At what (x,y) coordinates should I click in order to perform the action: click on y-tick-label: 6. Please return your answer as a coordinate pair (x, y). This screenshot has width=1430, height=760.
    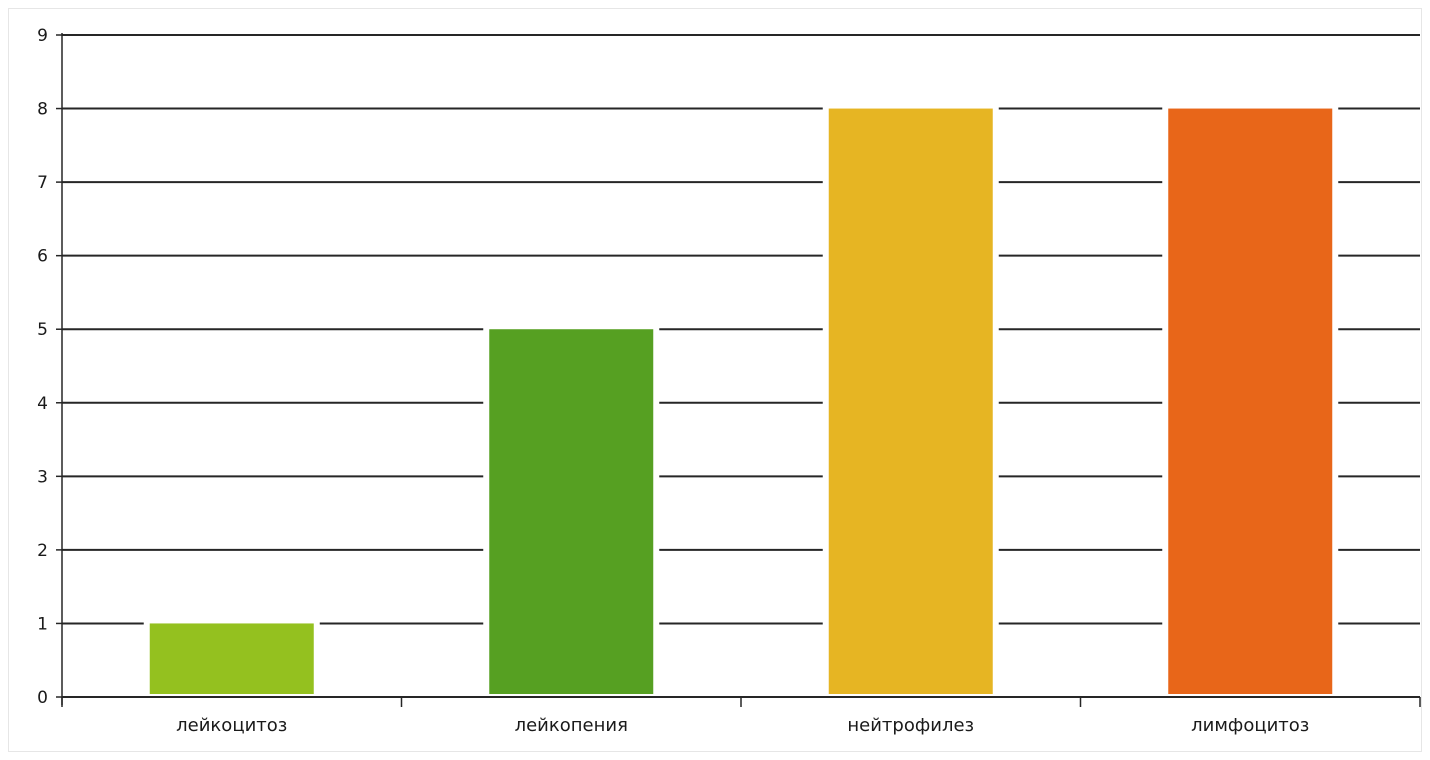
    Looking at the image, I should click on (42, 257).